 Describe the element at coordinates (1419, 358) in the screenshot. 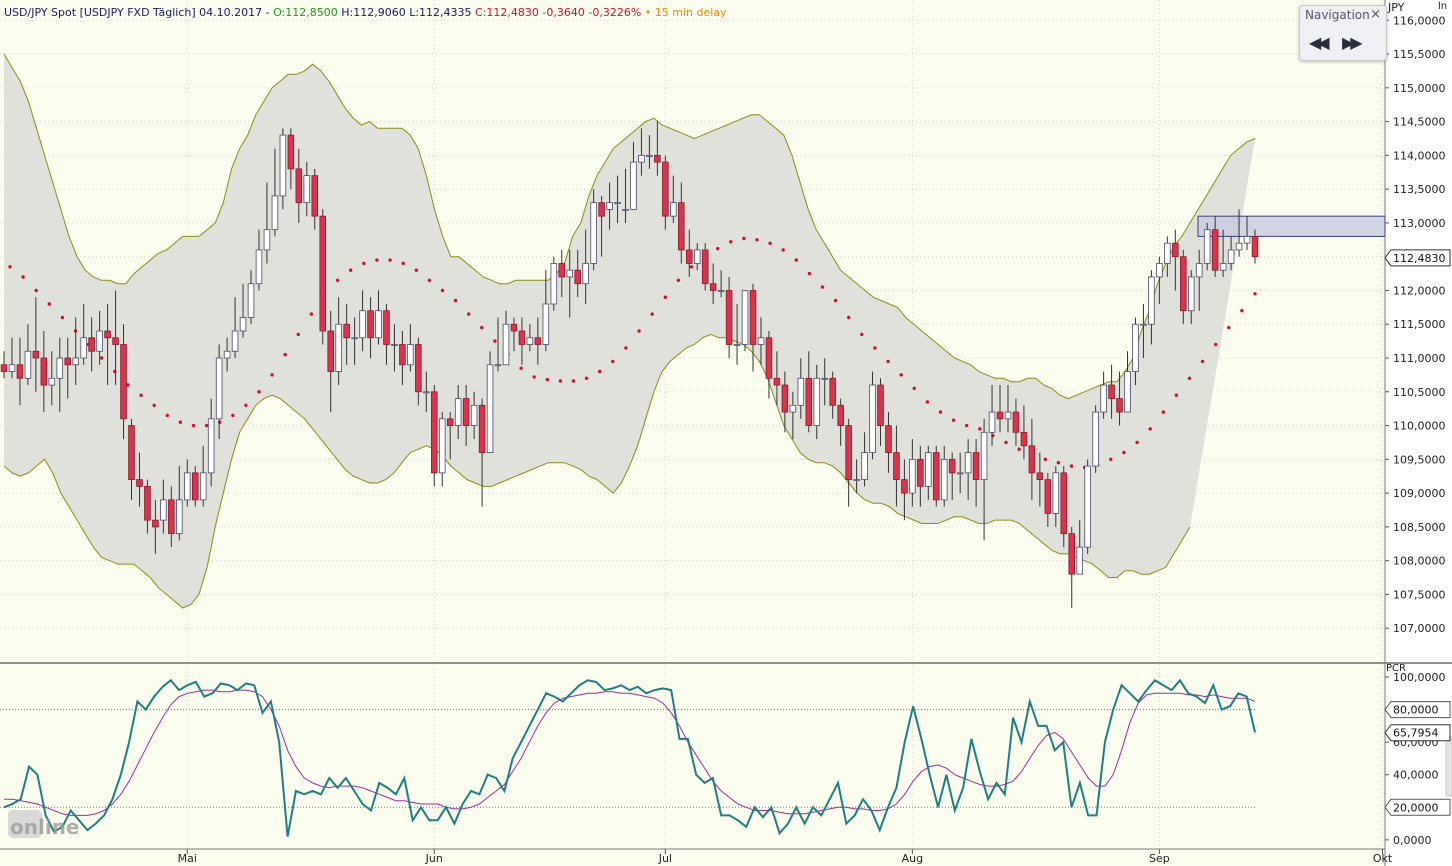

I see `price-tick-label: 111,0000` at that location.